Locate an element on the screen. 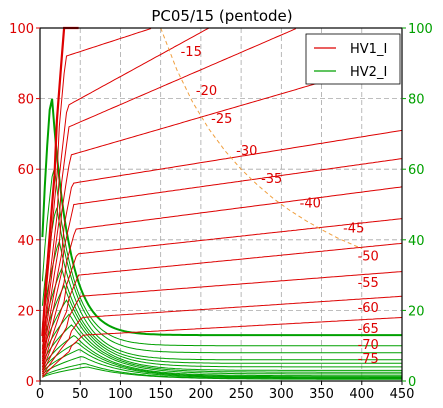 The image size is (443, 408). hv1-curve is located at coordinates (222, 347).